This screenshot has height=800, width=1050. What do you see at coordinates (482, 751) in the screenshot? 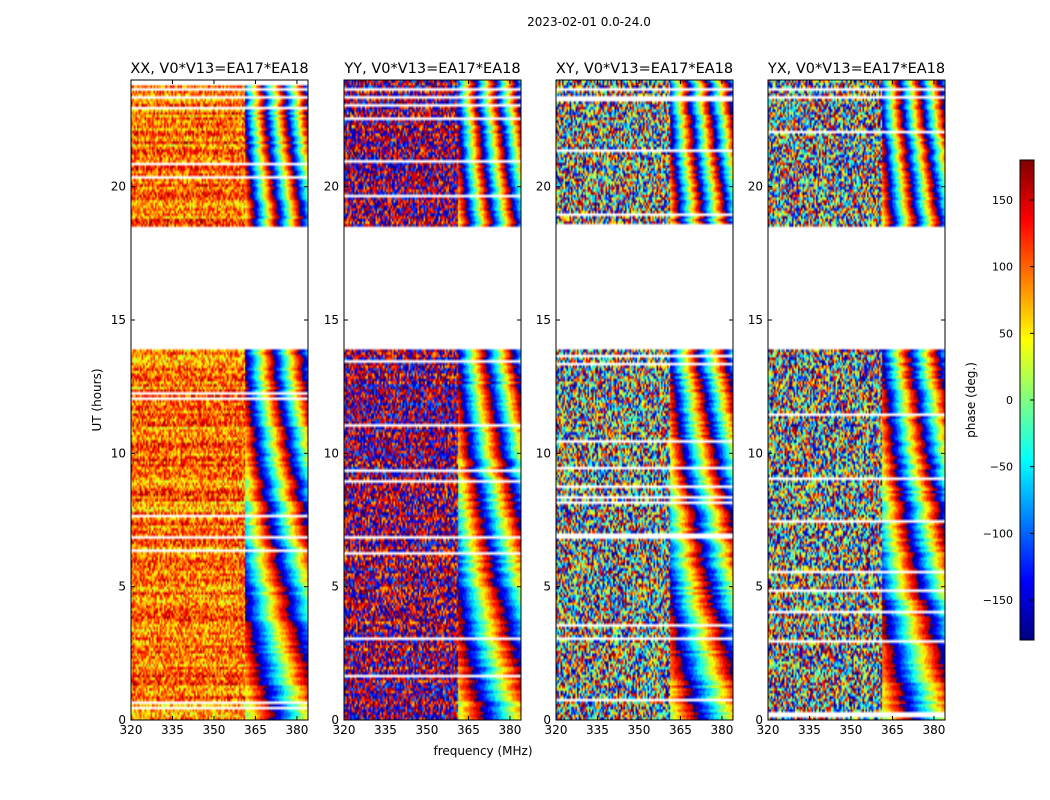
I see `x-axis-label: frequency (MHz)` at bounding box center [482, 751].